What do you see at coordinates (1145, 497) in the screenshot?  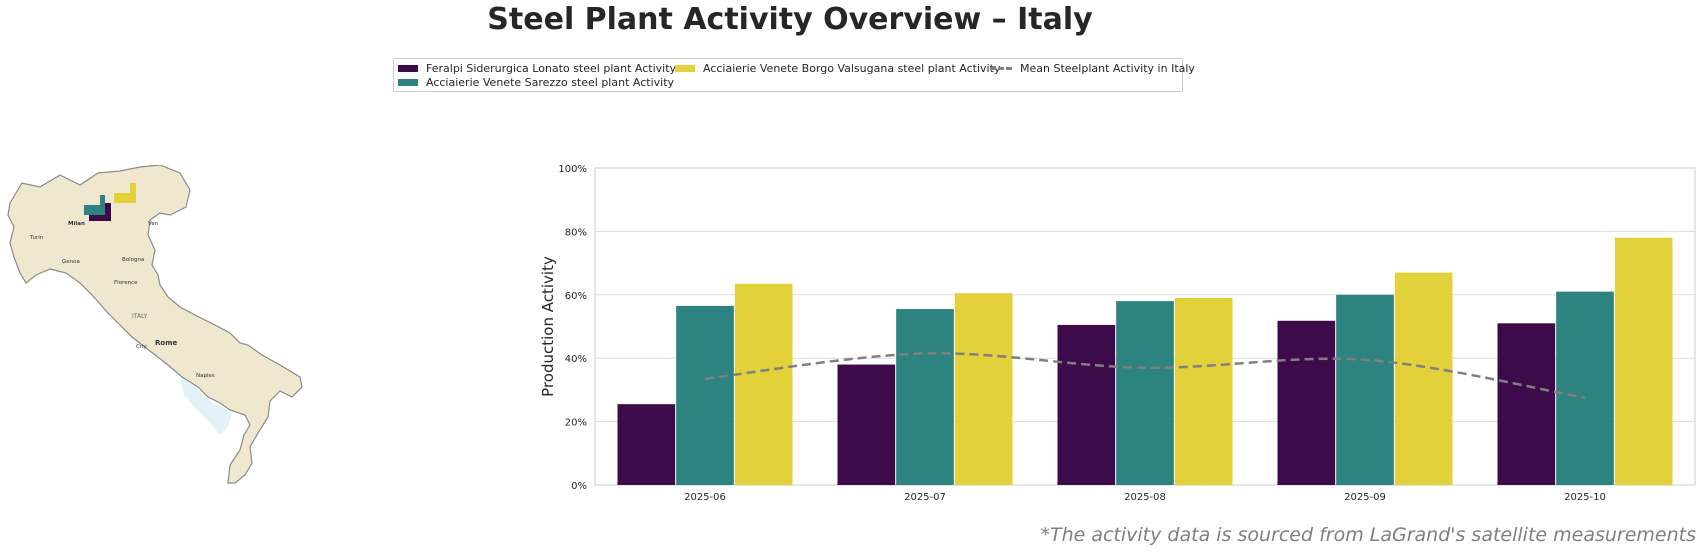 I see `x-tick-label: 2025-08` at bounding box center [1145, 497].